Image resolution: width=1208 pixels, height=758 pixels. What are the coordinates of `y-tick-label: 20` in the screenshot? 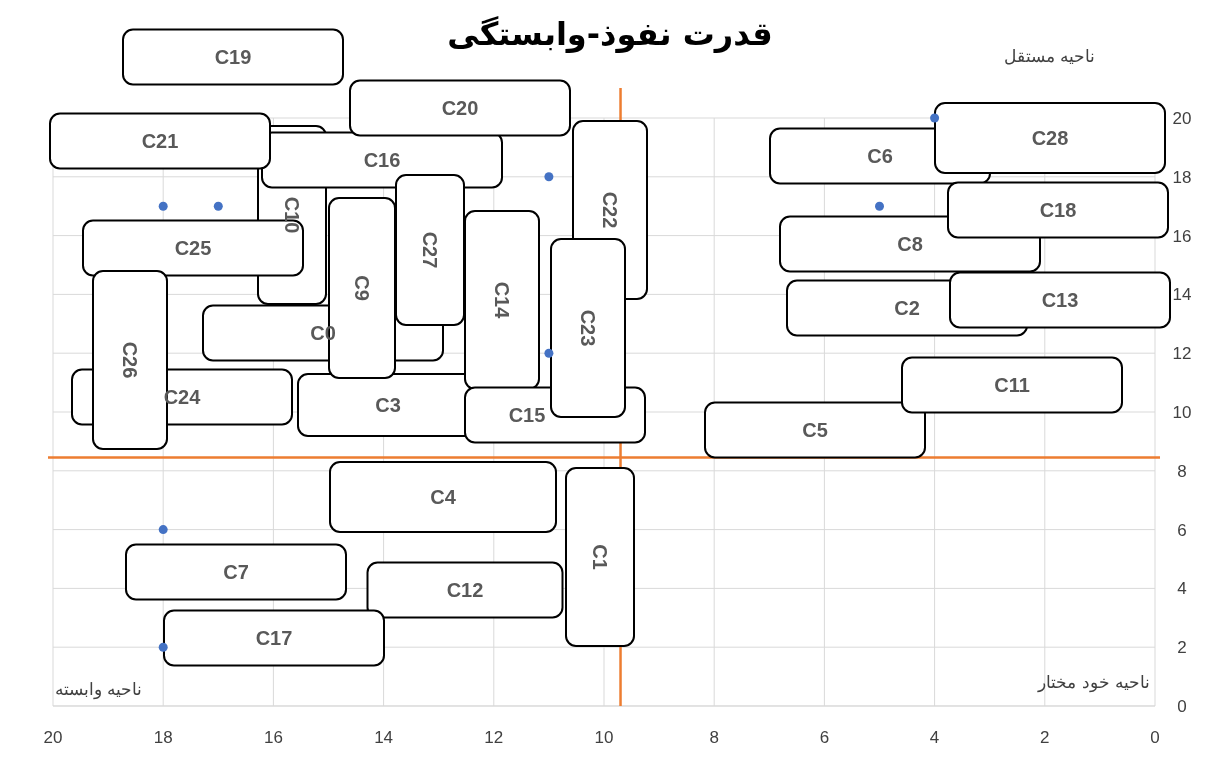 It's located at (1182, 118).